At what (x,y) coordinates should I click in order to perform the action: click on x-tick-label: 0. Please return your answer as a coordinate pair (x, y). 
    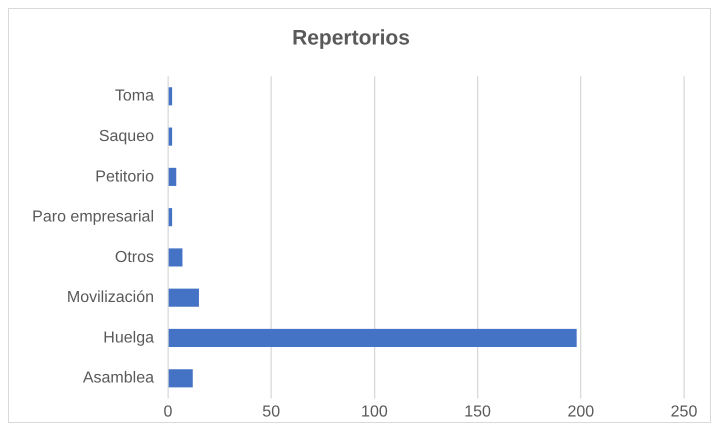
    Looking at the image, I should click on (168, 411).